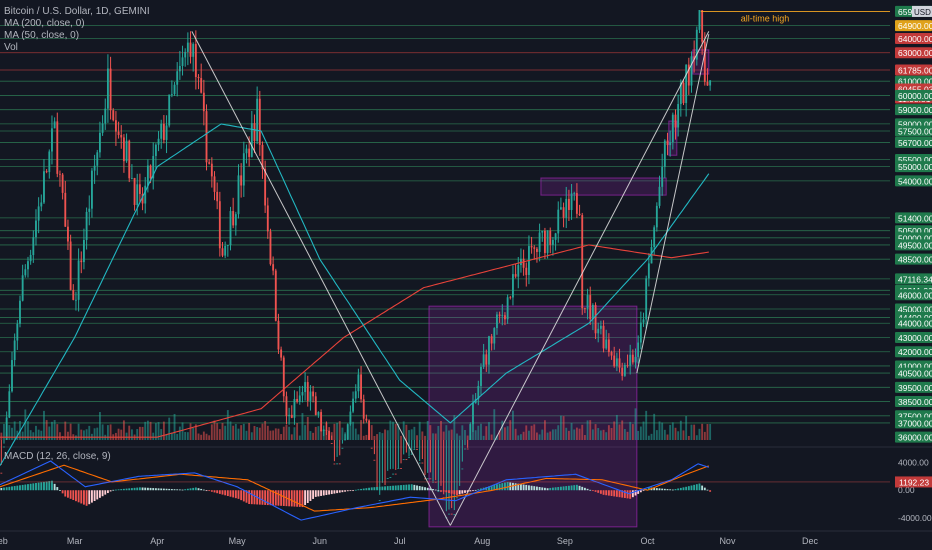 This screenshot has height=550, width=932. What do you see at coordinates (4, 541) in the screenshot?
I see `x-tick-label: Feb` at bounding box center [4, 541].